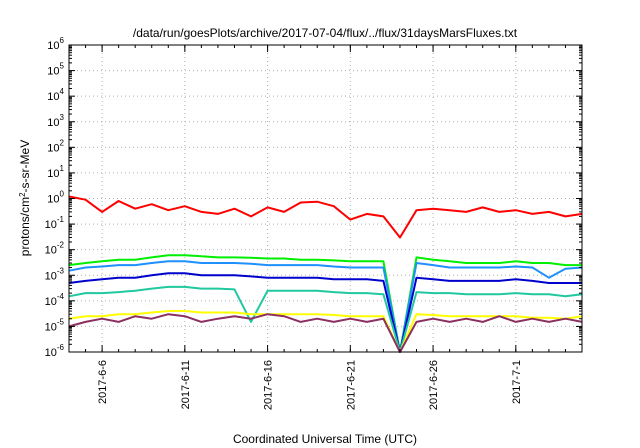 Image resolution: width=640 pixels, height=448 pixels. What do you see at coordinates (517, 382) in the screenshot?
I see `x-tick-label: 2017-7-1` at bounding box center [517, 382].